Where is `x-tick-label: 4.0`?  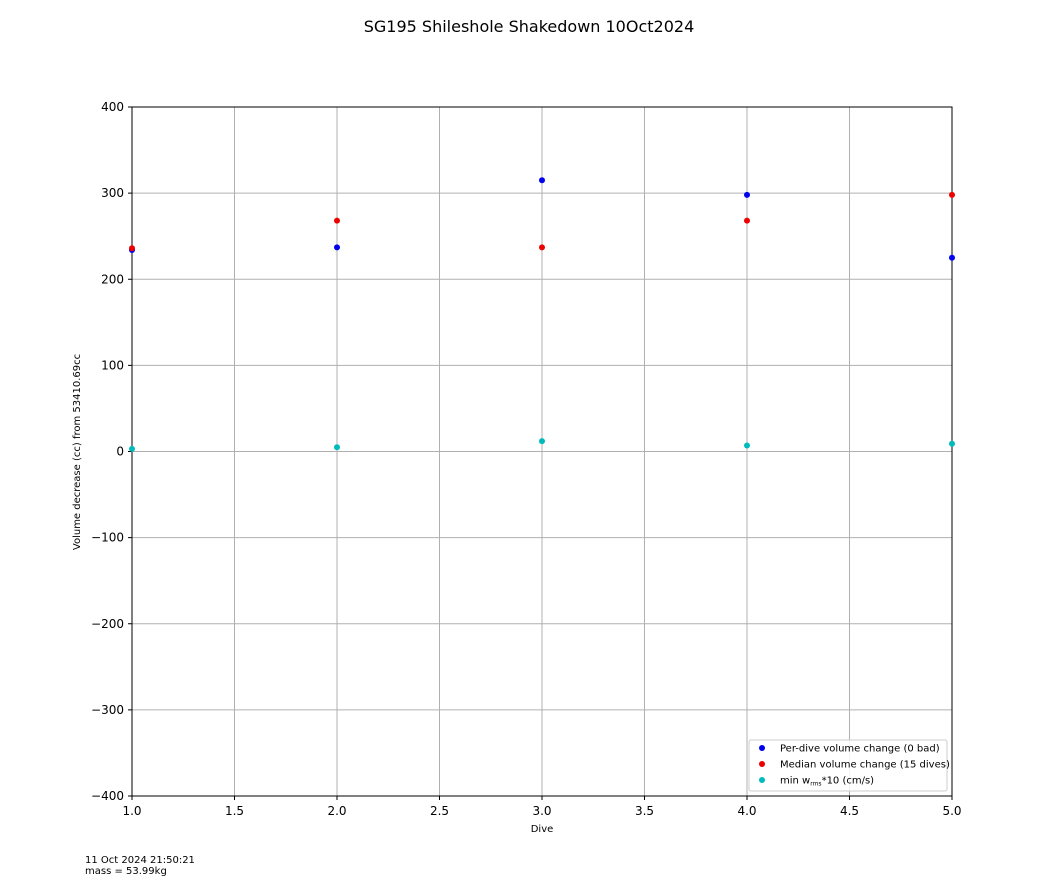
x-tick-label: 4.0 is located at coordinates (746, 811).